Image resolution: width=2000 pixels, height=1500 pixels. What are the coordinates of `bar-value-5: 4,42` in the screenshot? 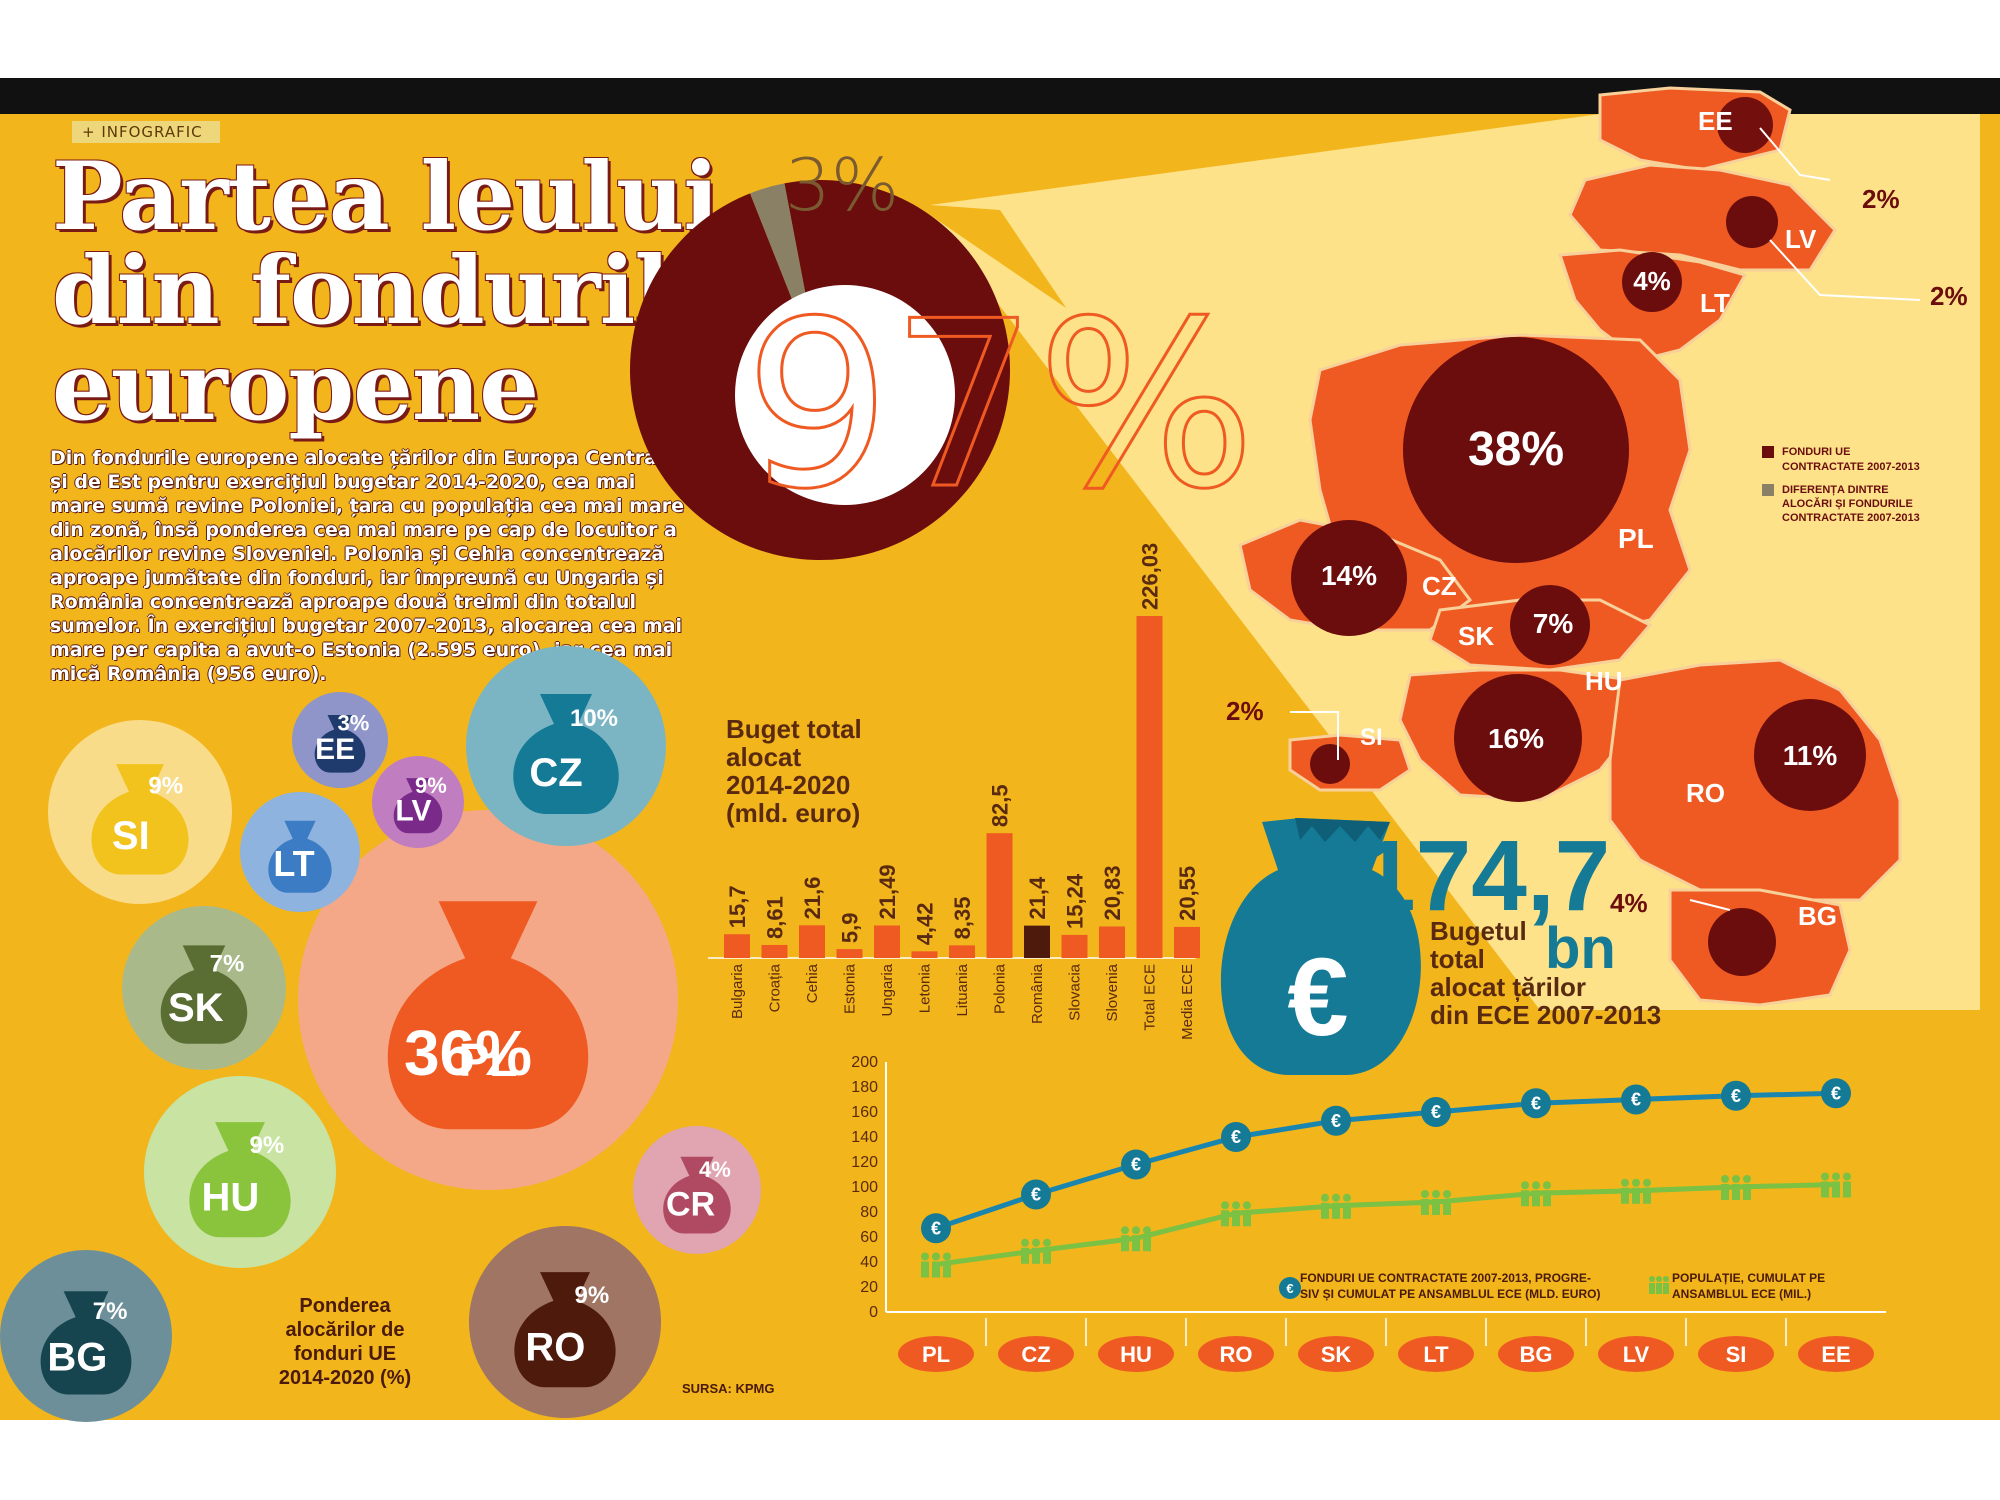 It's located at (925, 923).